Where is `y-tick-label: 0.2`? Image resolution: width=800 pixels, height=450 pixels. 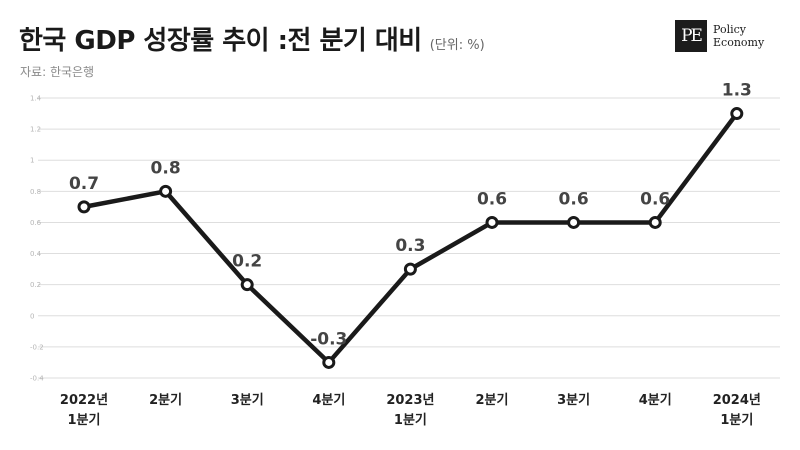 y-tick-label: 0.2 is located at coordinates (35, 285).